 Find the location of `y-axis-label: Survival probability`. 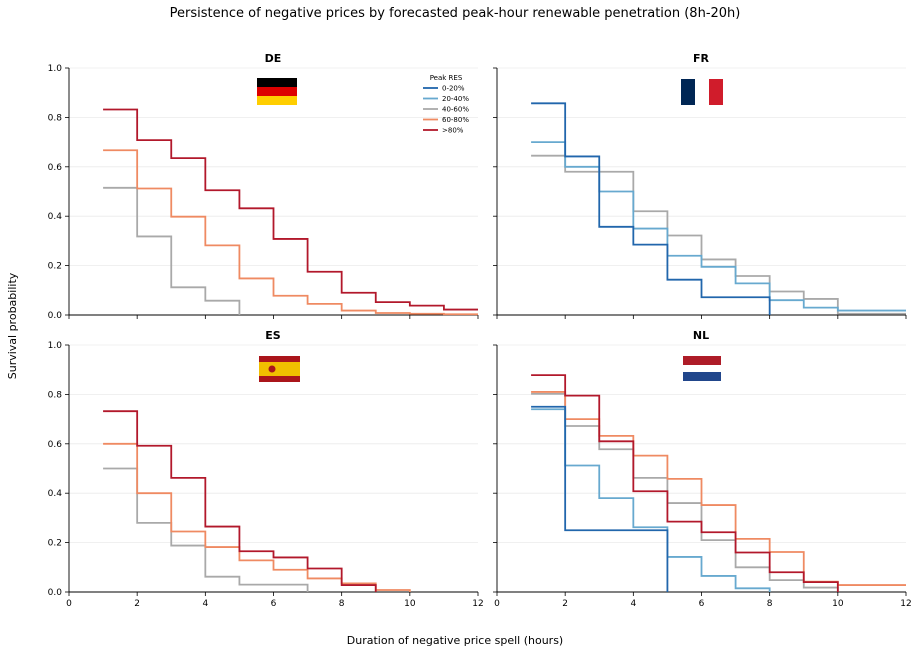

y-axis-label: Survival probability is located at coordinates (12, 325).